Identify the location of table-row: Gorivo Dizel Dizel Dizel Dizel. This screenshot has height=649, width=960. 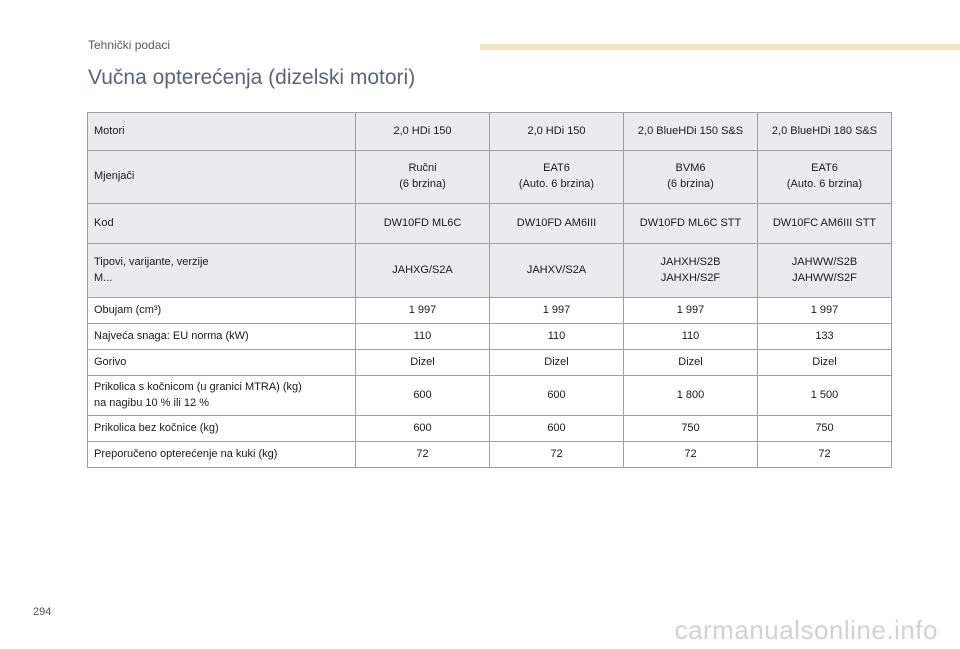
(489, 362).